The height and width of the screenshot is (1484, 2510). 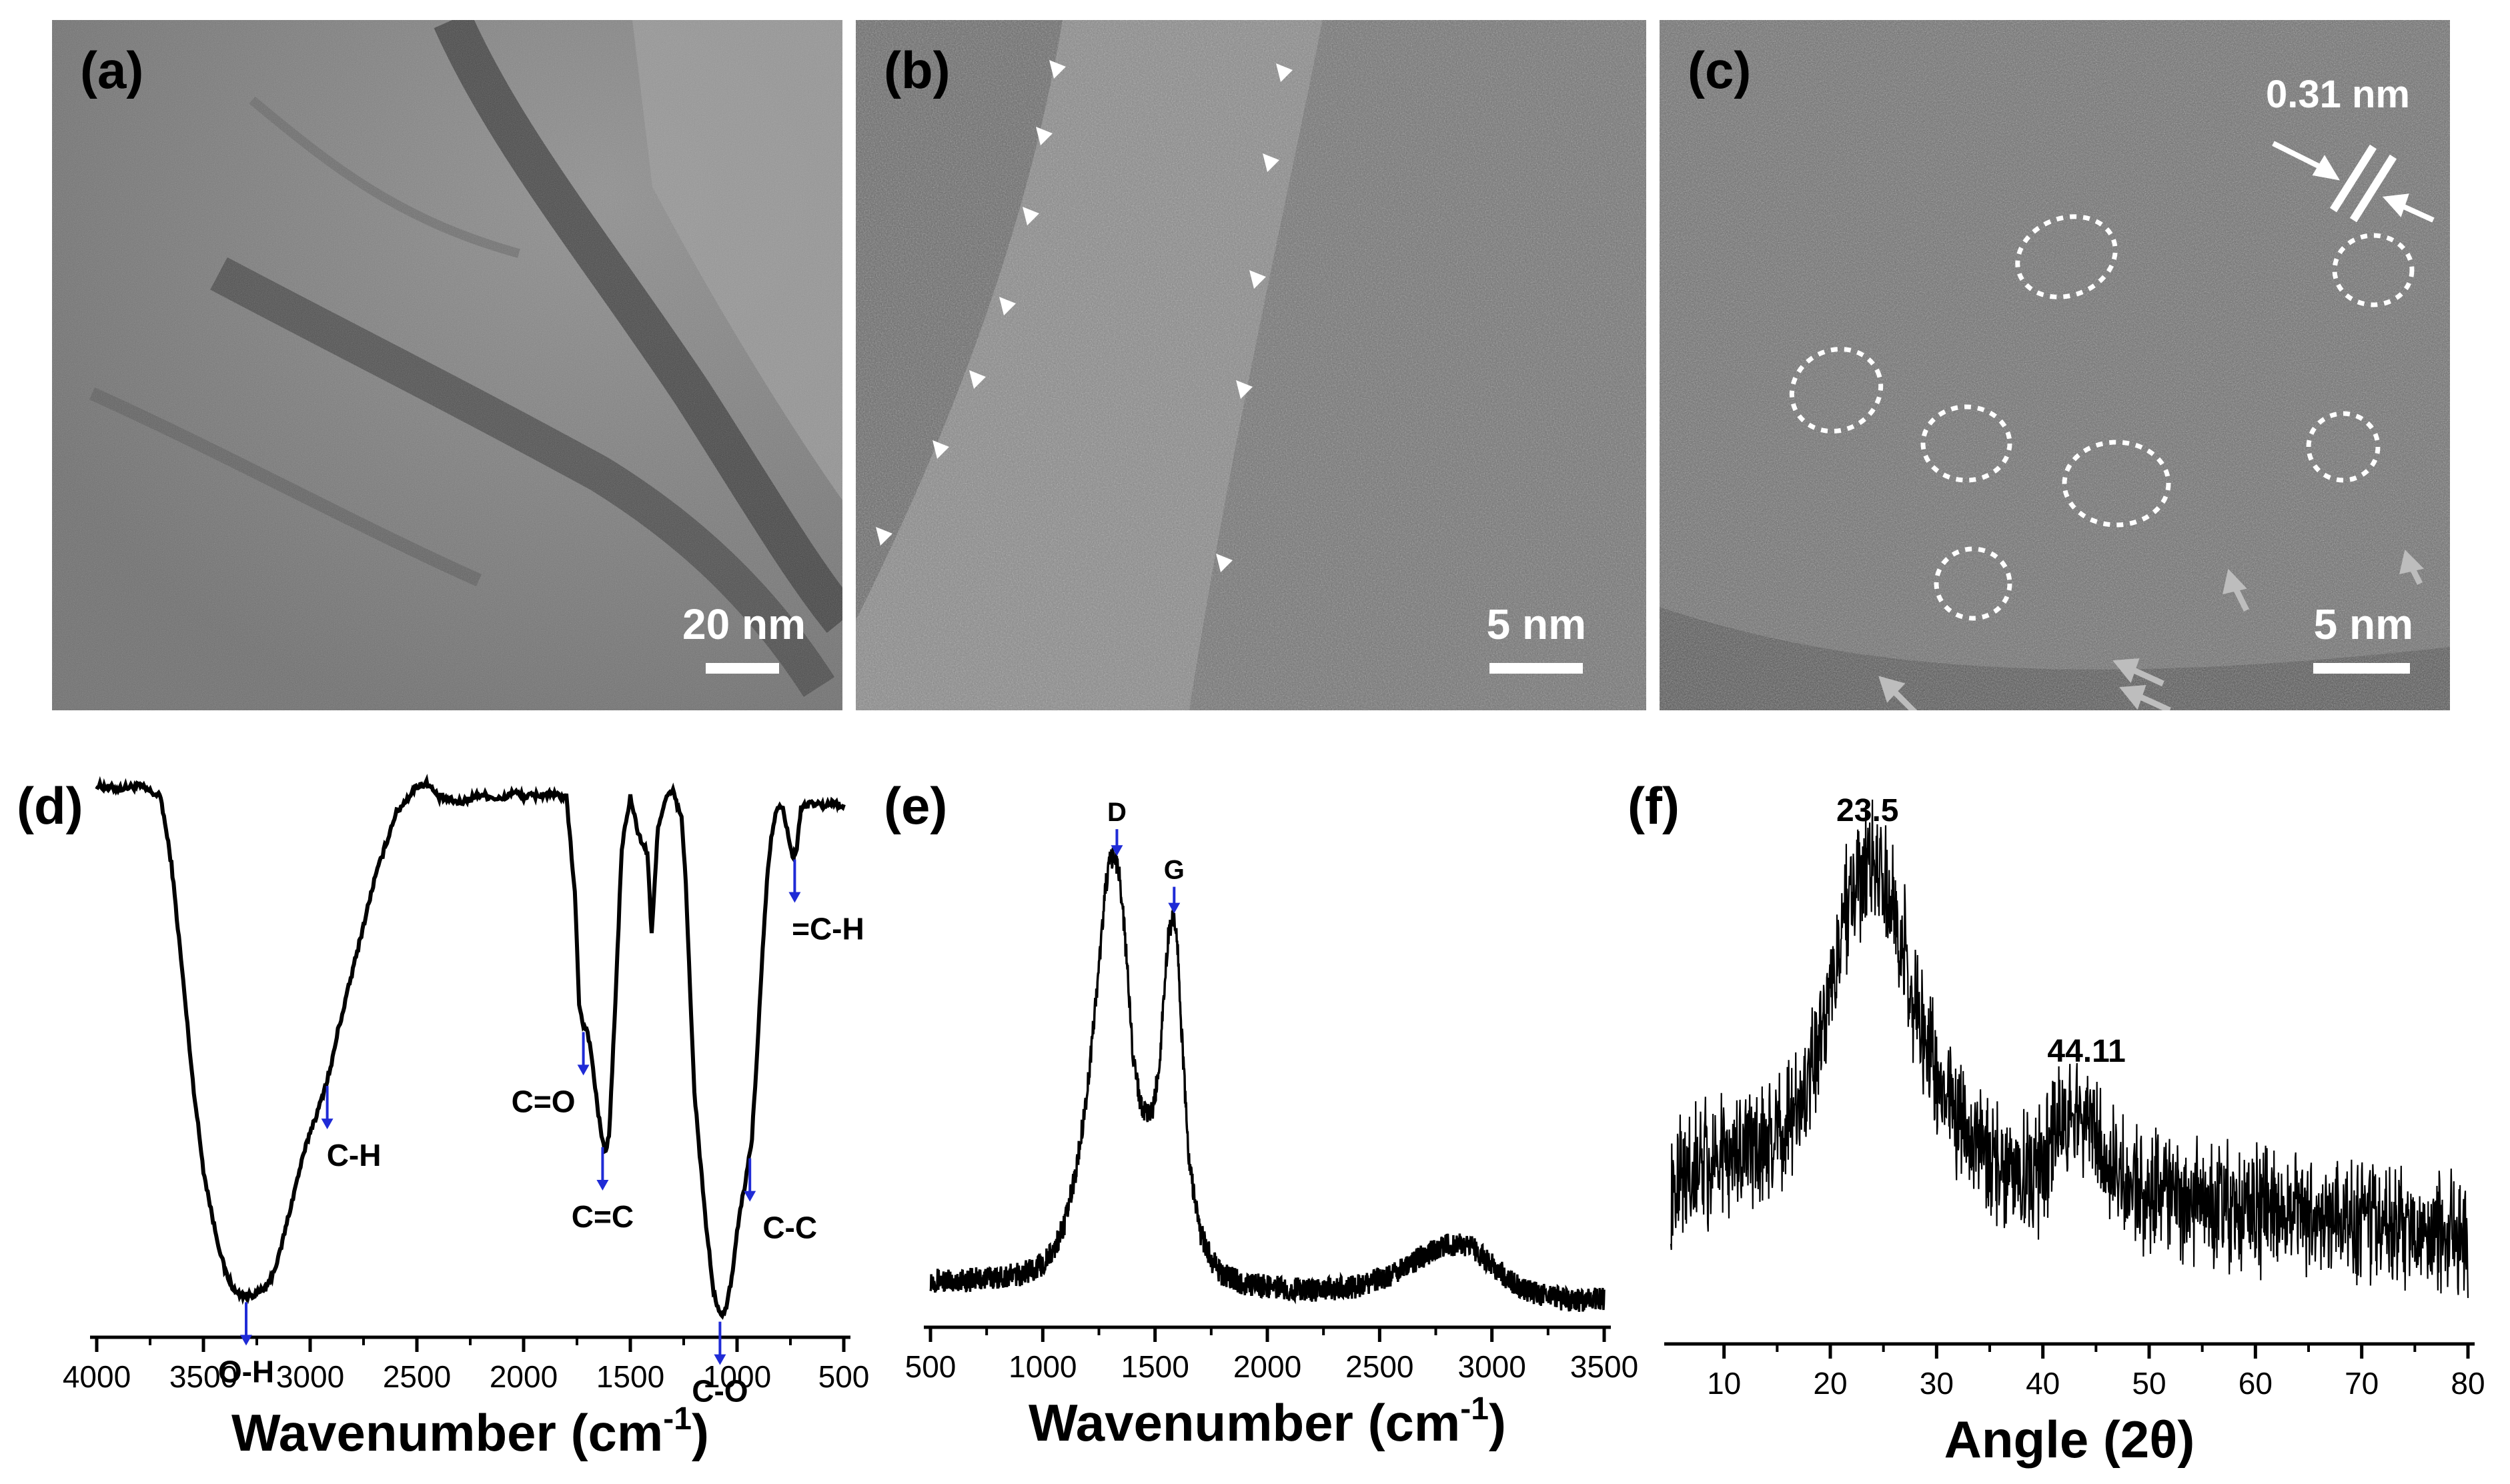 What do you see at coordinates (2069, 1439) in the screenshot?
I see `x-axis-label: Angle (2θ)` at bounding box center [2069, 1439].